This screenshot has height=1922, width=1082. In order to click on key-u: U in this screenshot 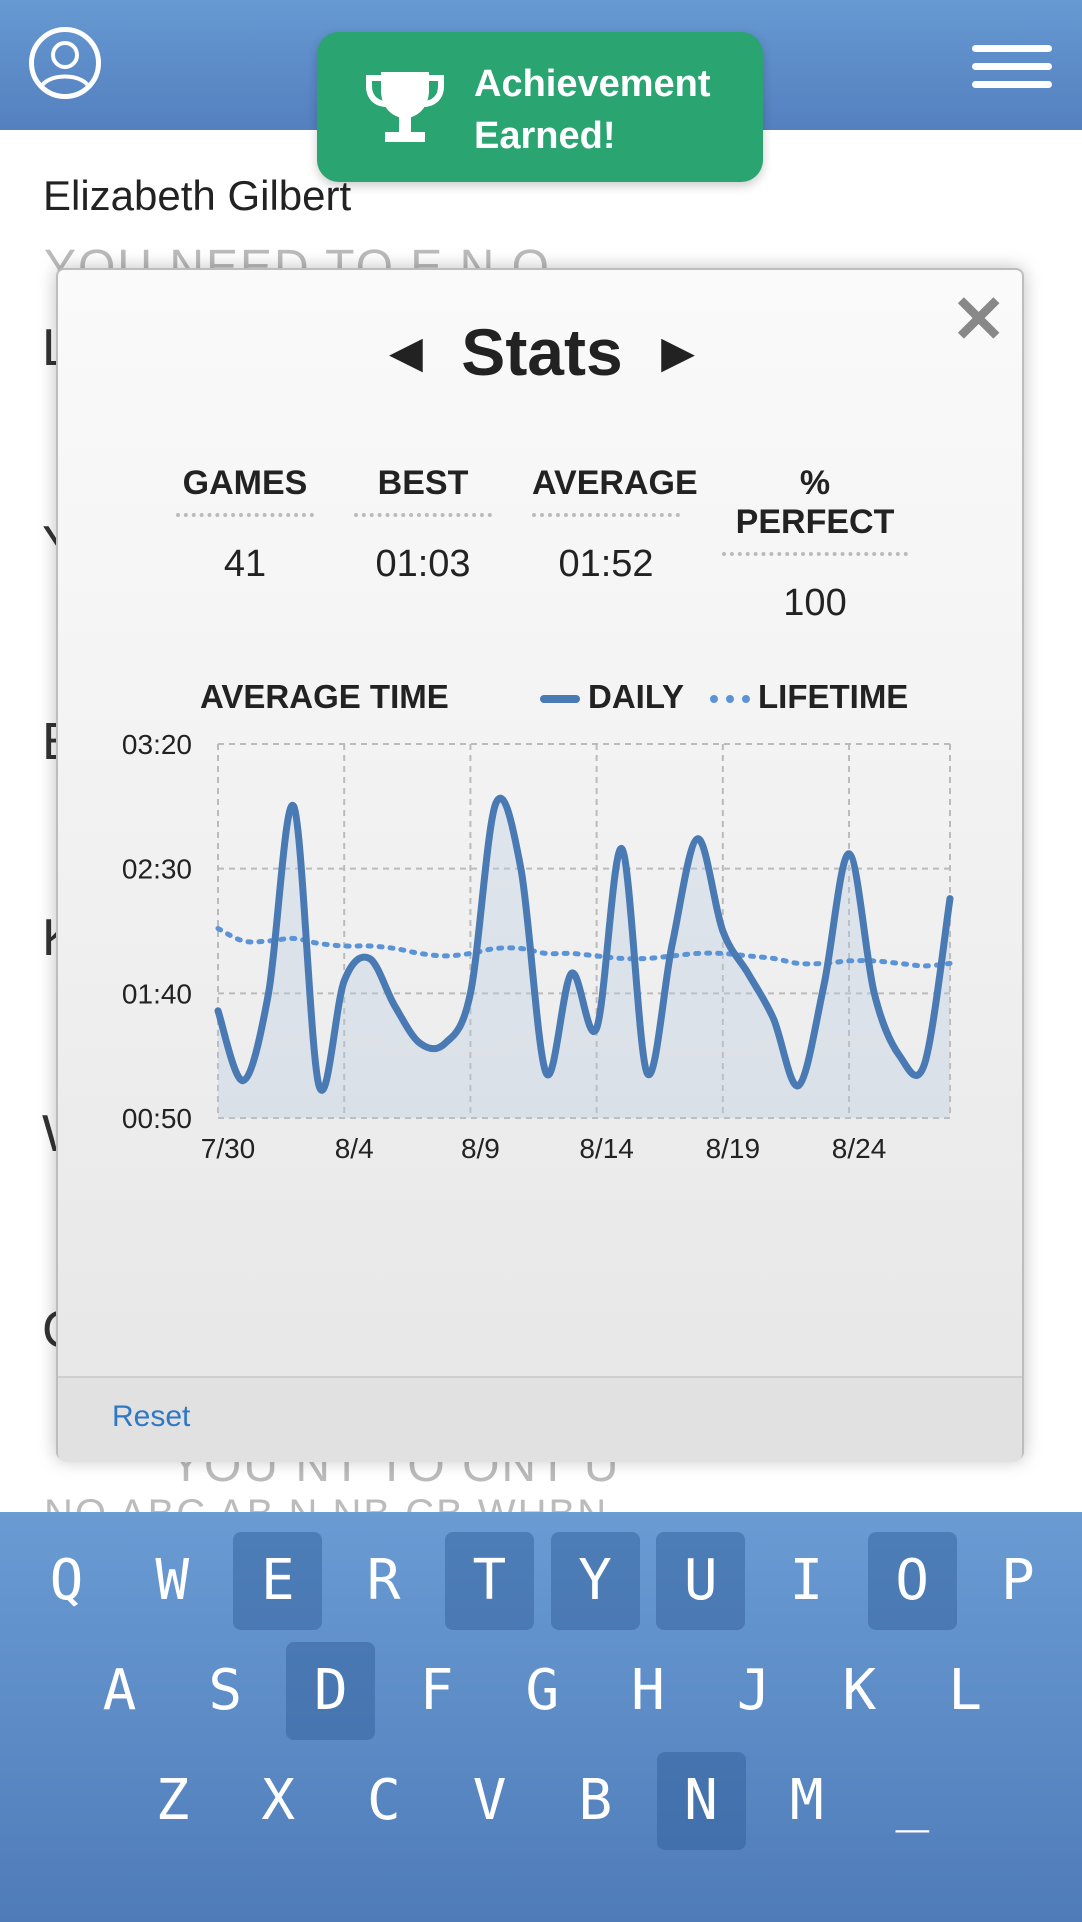, I will do `click(701, 1581)`.